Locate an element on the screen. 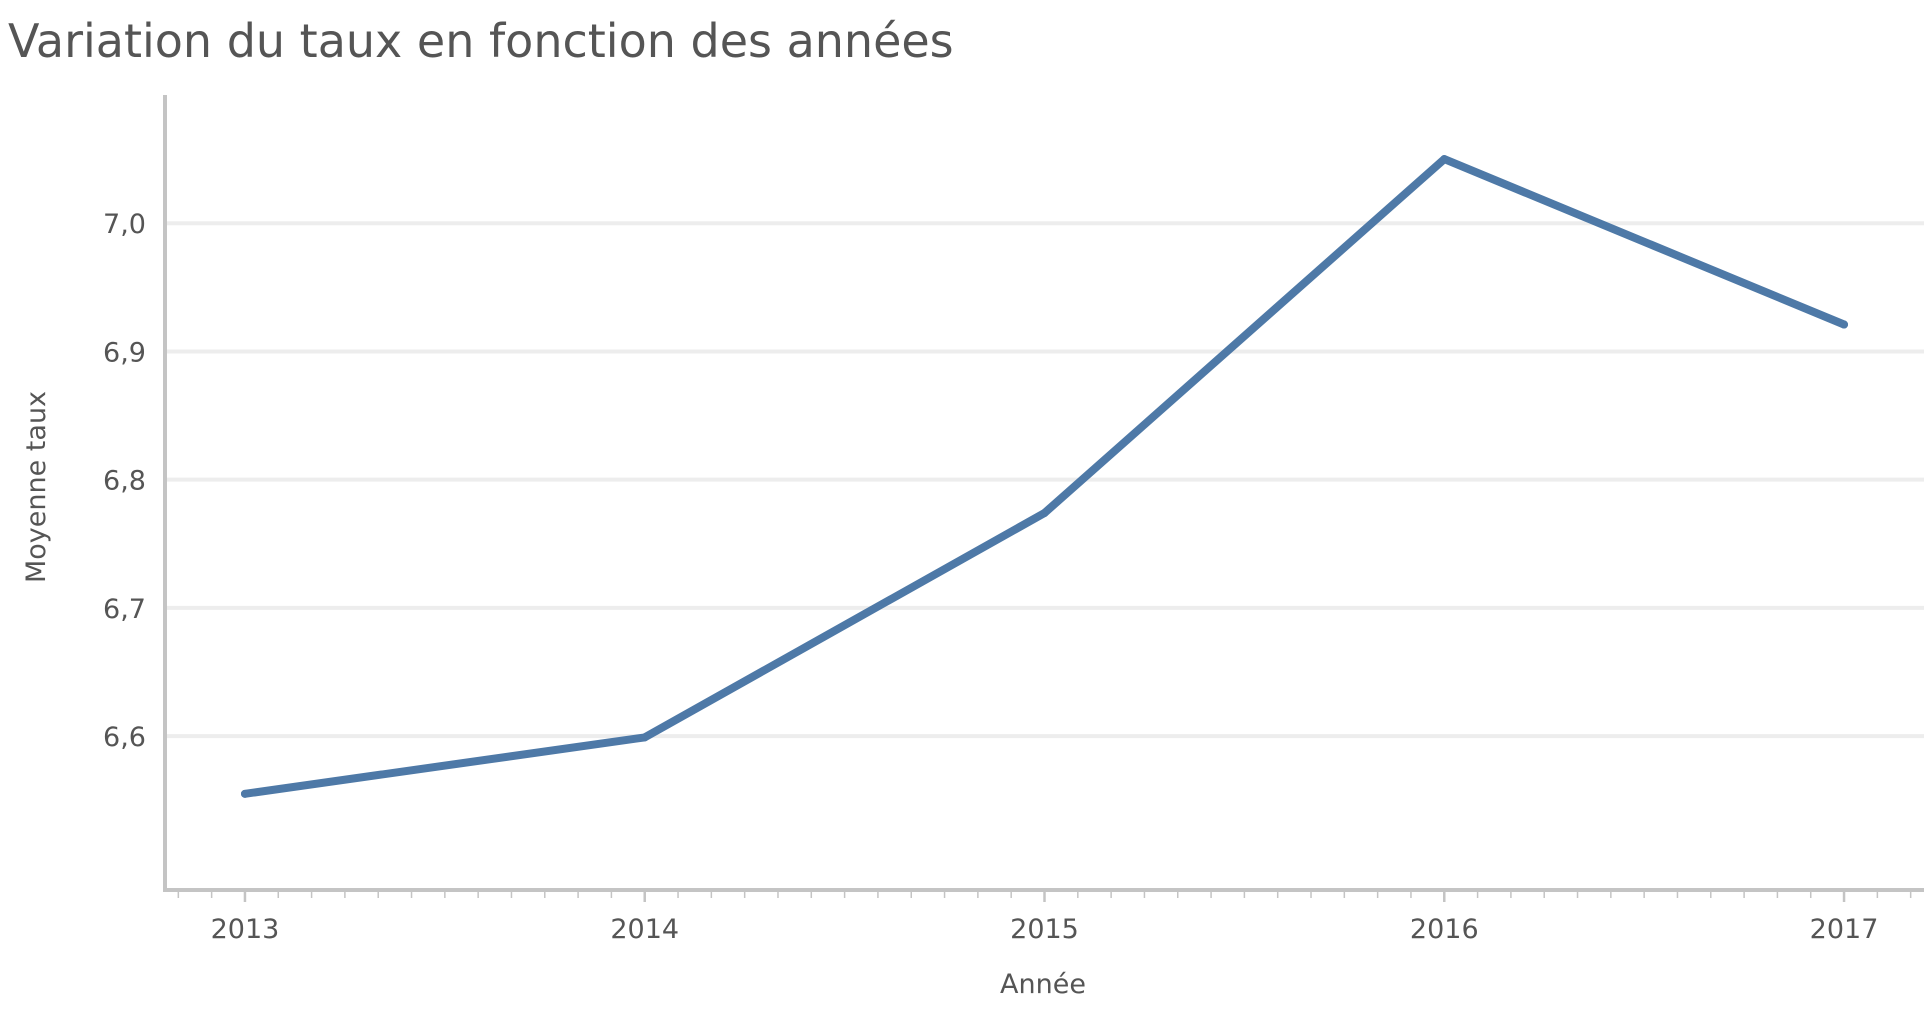  x-tick-label: 2014 is located at coordinates (644, 929).